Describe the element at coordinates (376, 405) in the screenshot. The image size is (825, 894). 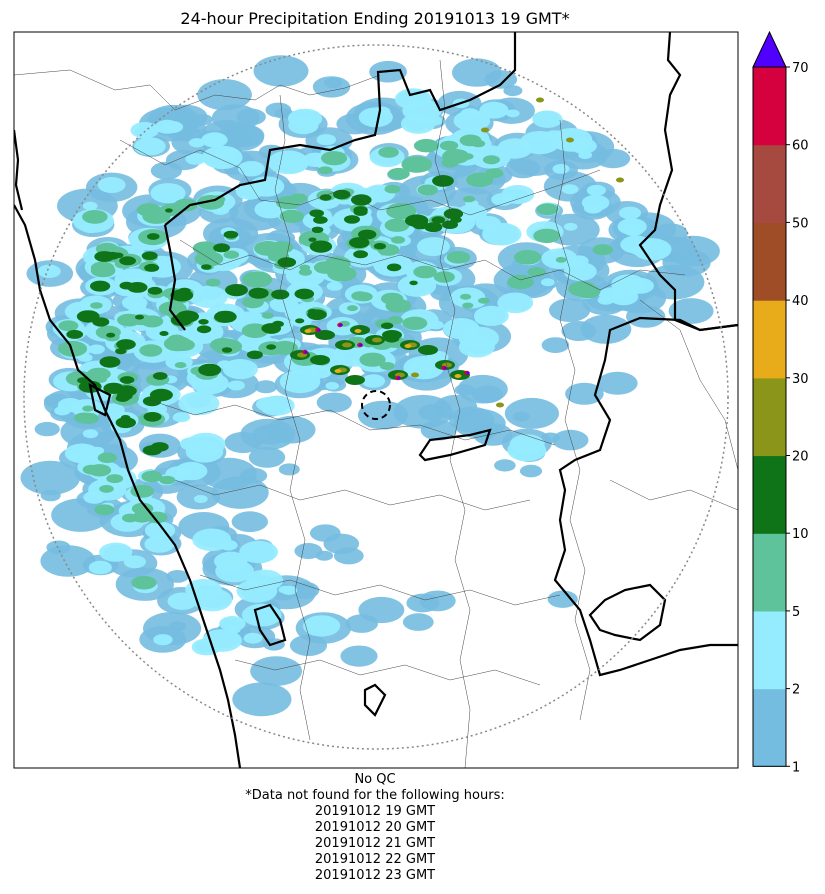
I see `radar-inner-ring` at that location.